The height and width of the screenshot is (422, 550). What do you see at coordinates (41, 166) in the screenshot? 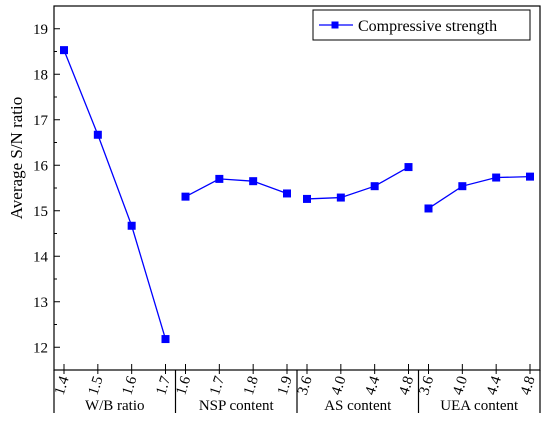
I see `y-tick-label: 16` at bounding box center [41, 166].